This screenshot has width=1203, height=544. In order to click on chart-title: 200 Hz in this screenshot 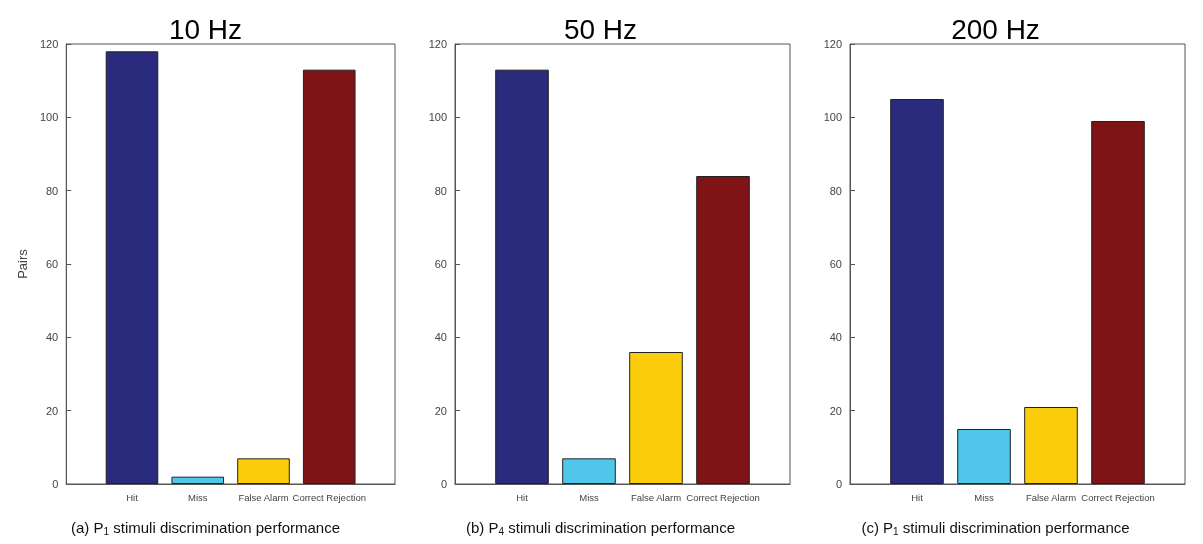, I will do `click(995, 29)`.